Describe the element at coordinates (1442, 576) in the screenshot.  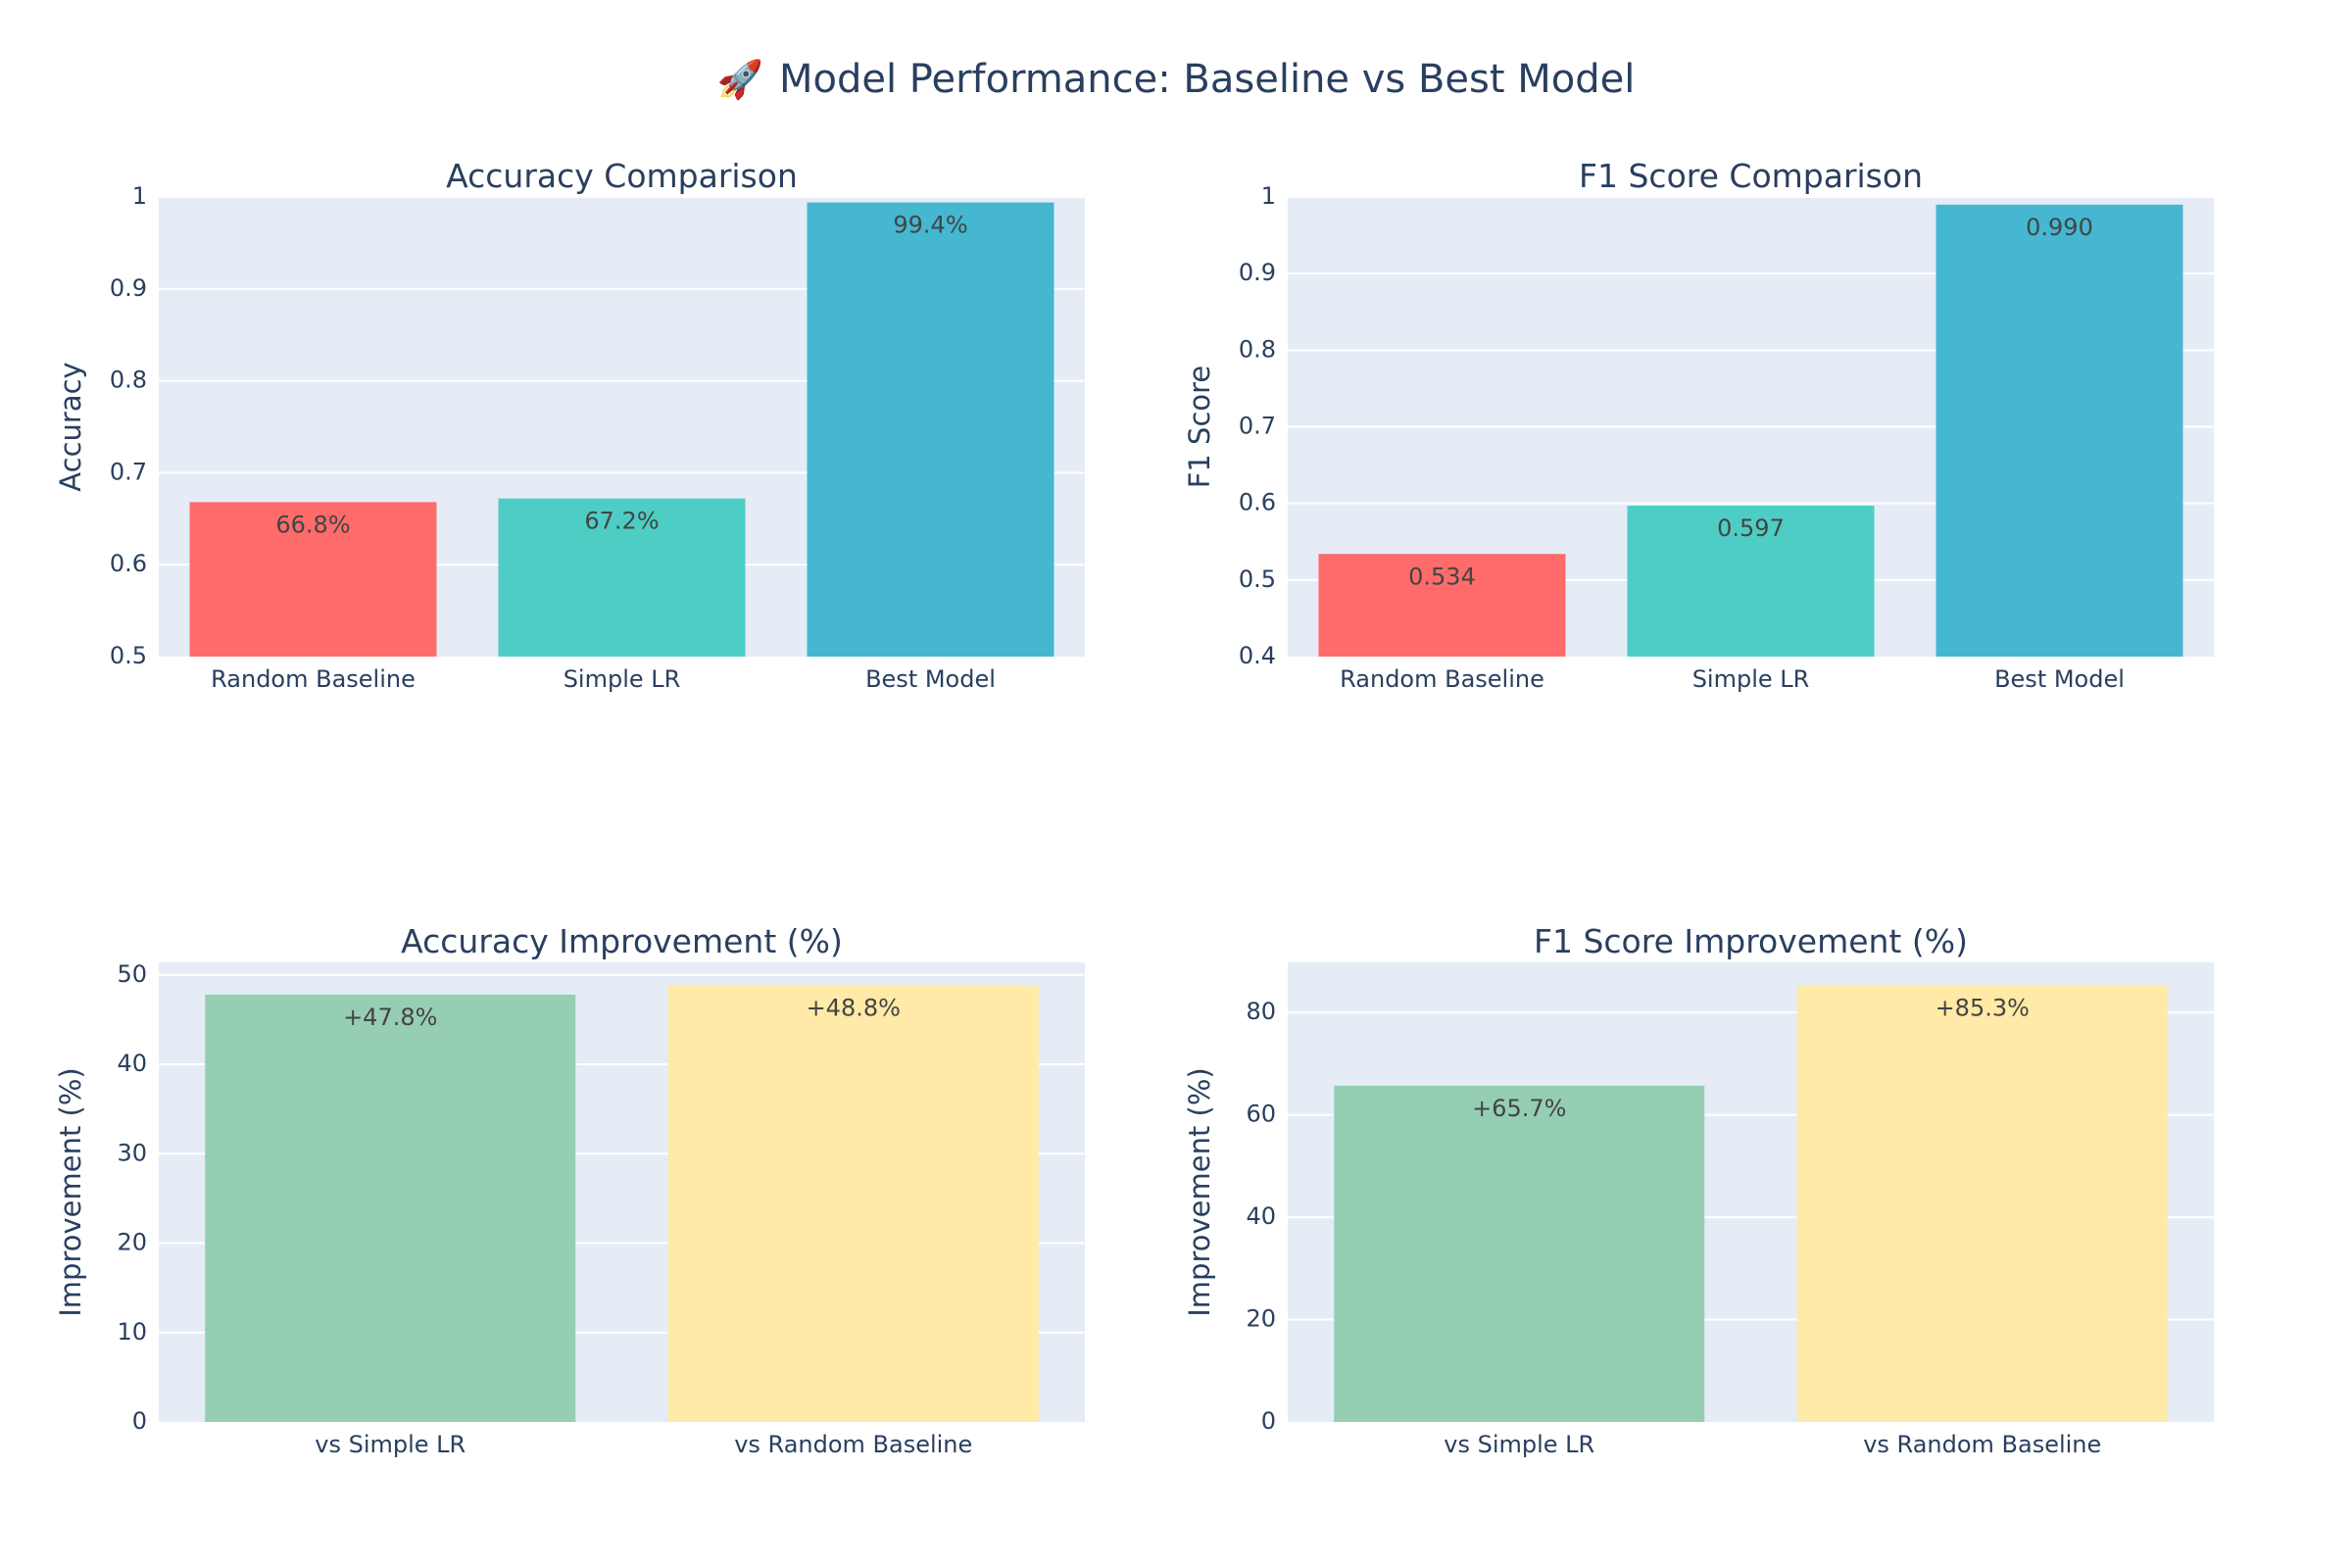
I see `data-label: 0.534` at that location.